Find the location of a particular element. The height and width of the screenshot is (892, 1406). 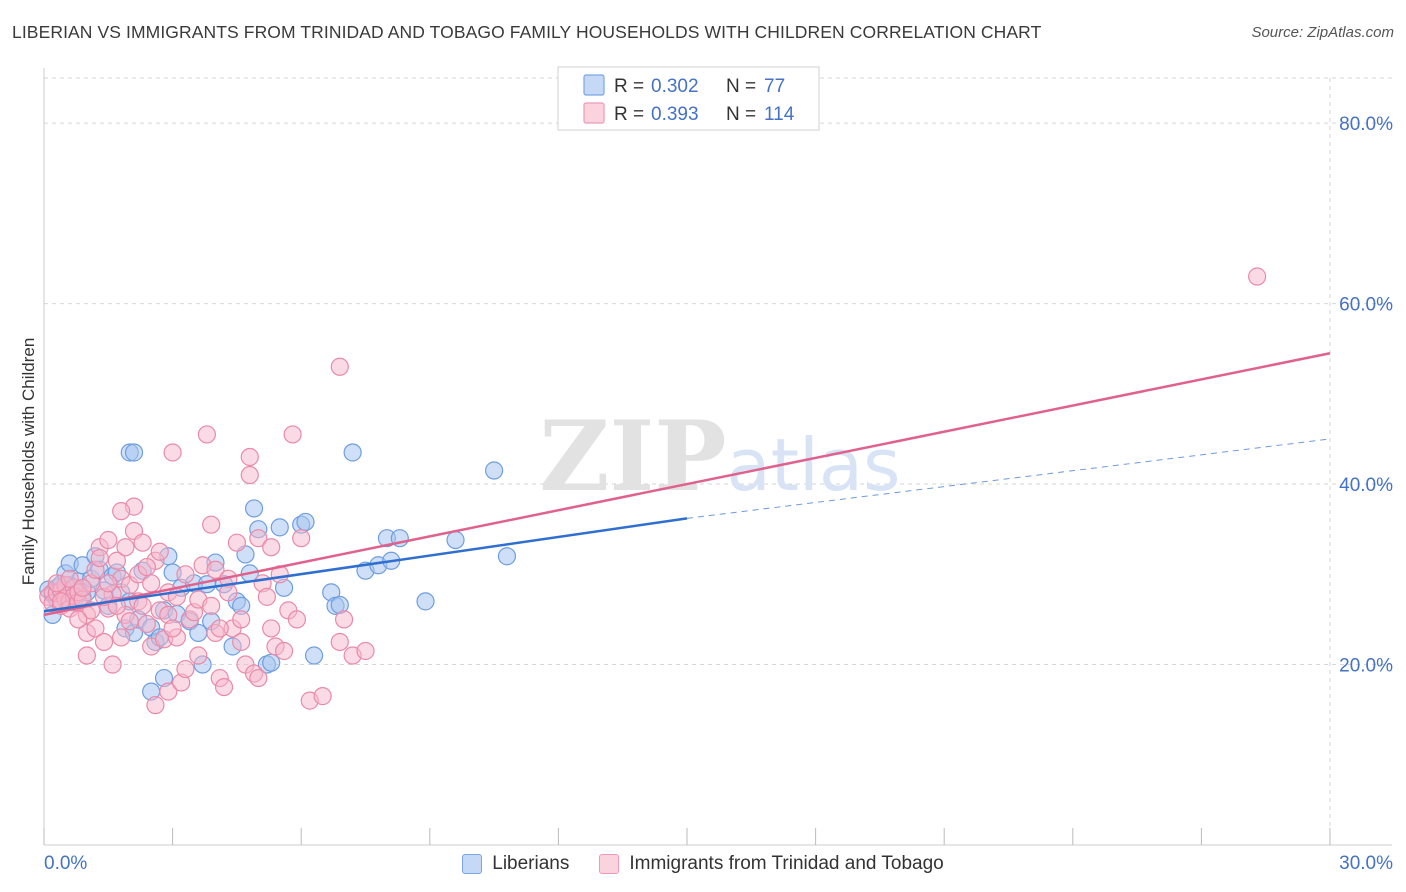

y-tick-label: 20.0% is located at coordinates (1366, 666).